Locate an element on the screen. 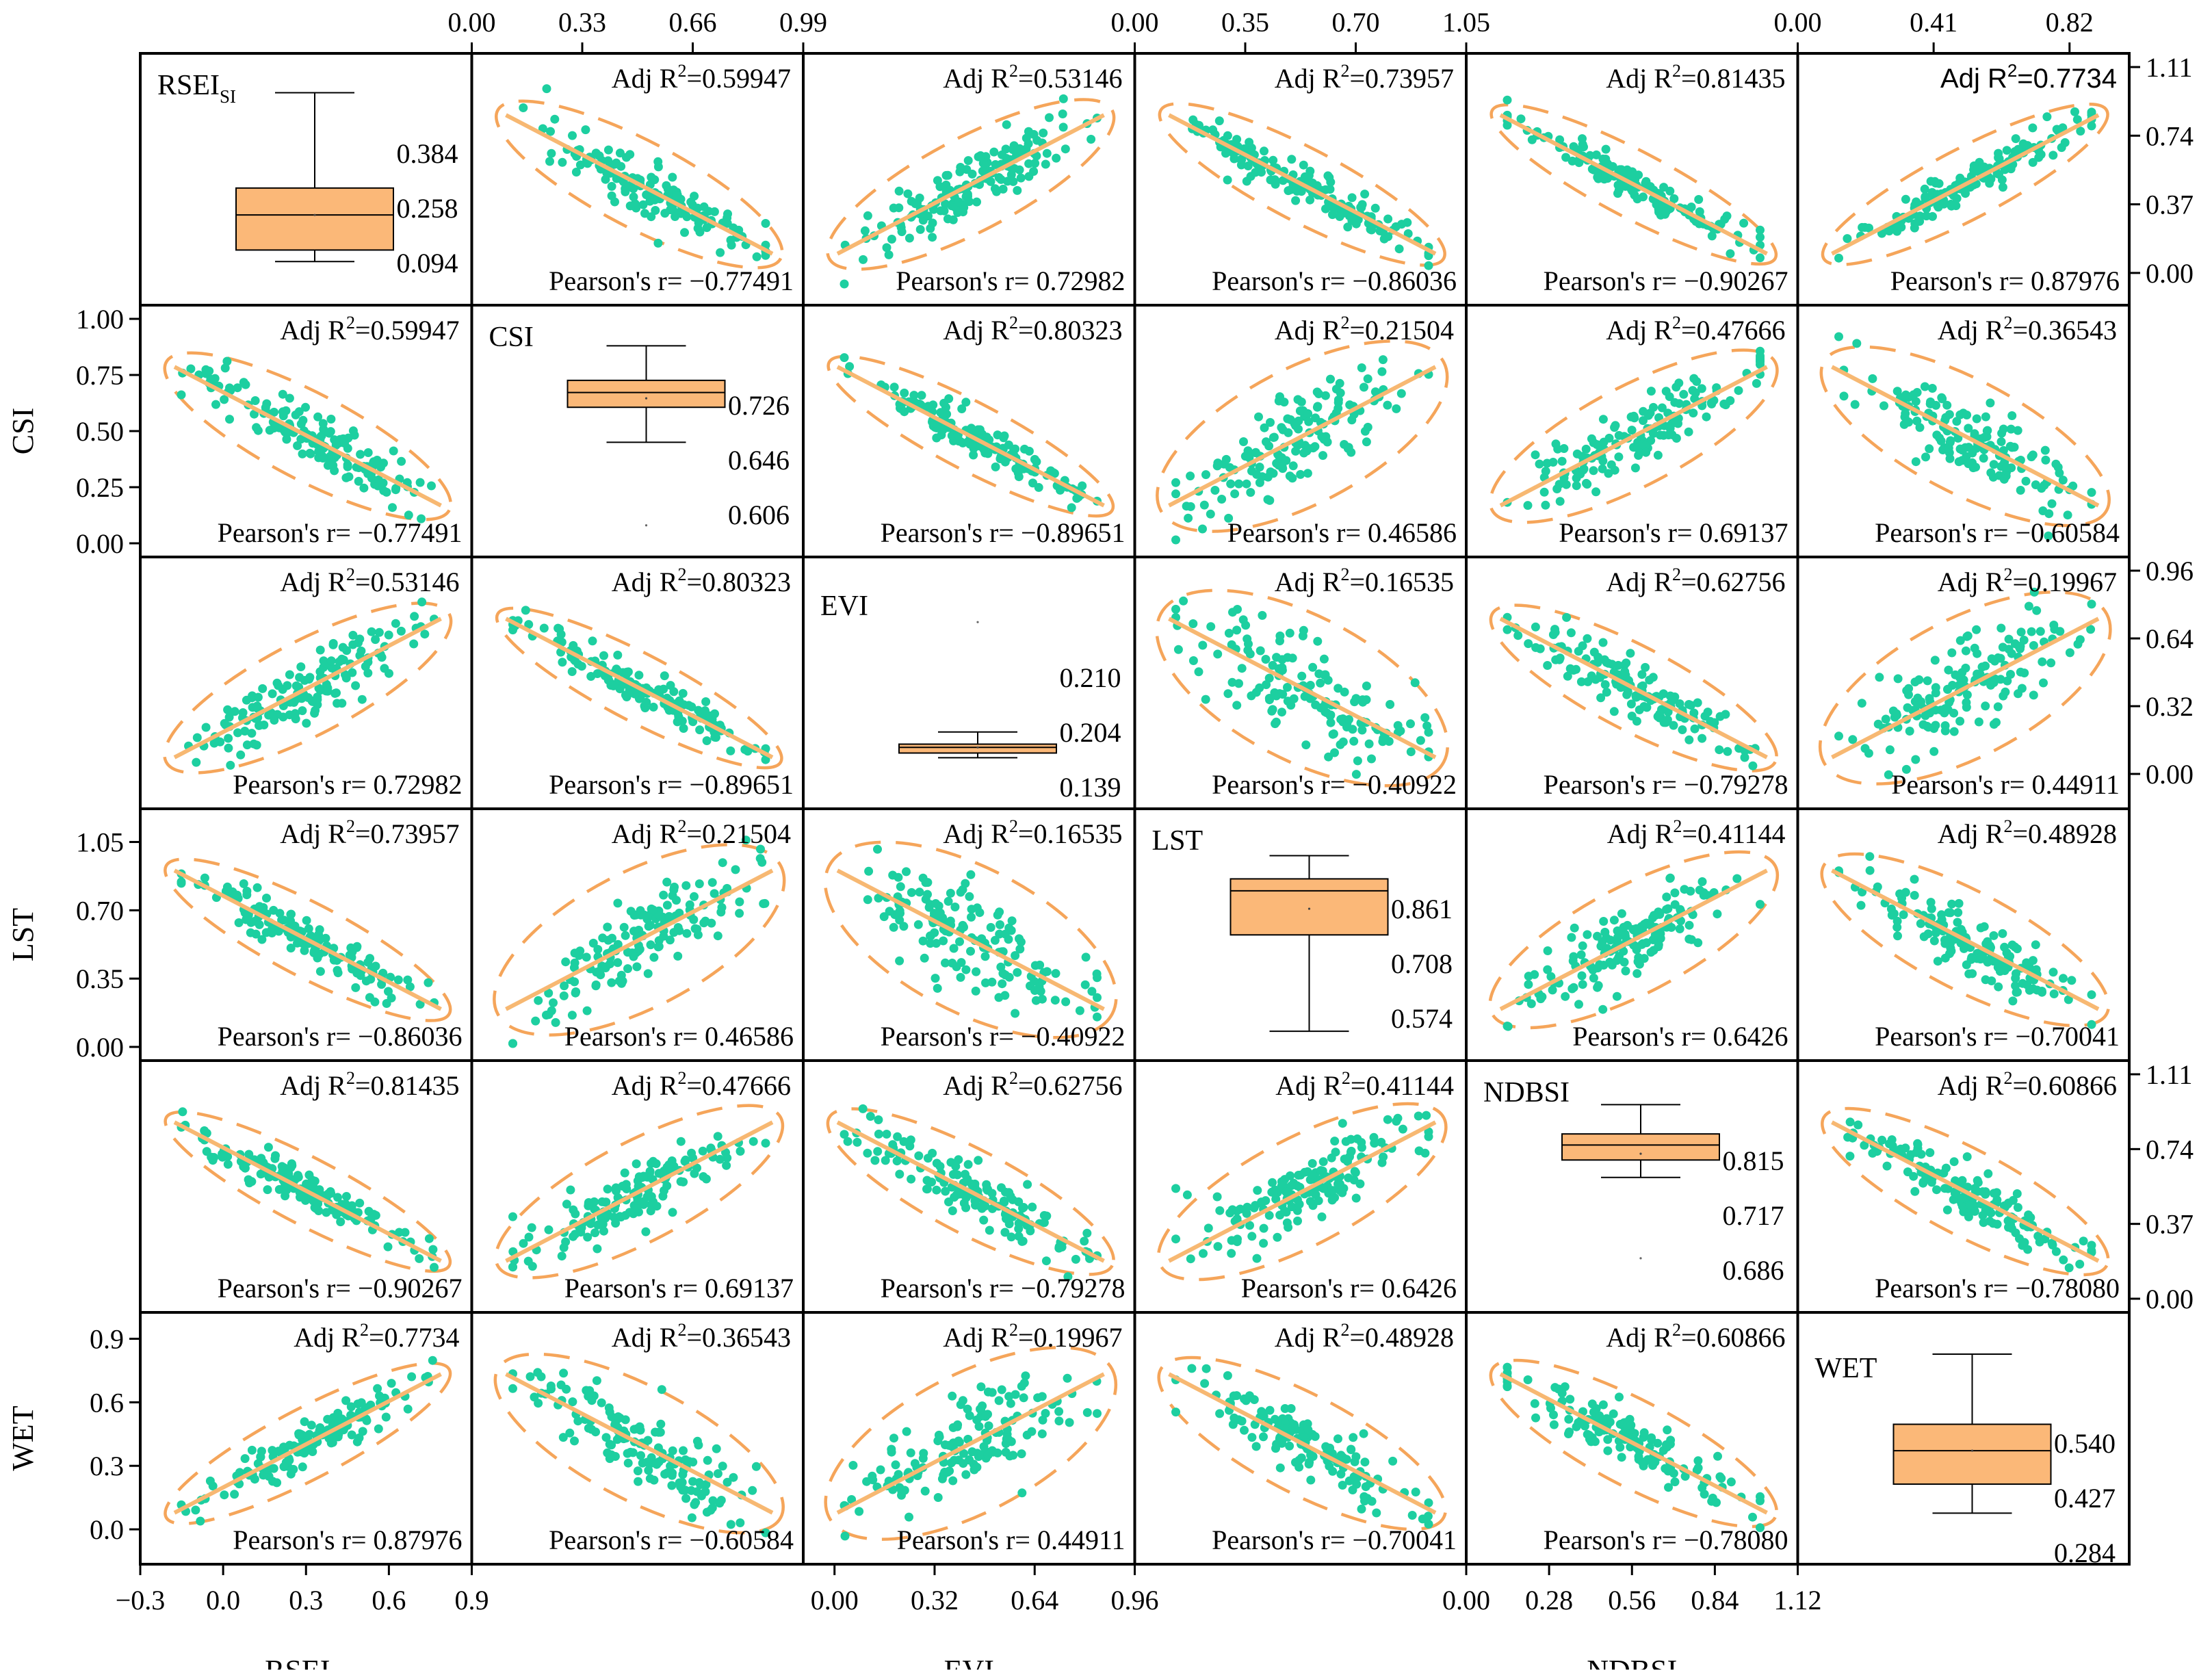  adj-r2-label: Adj R2=0.36543 is located at coordinates (701, 1336).